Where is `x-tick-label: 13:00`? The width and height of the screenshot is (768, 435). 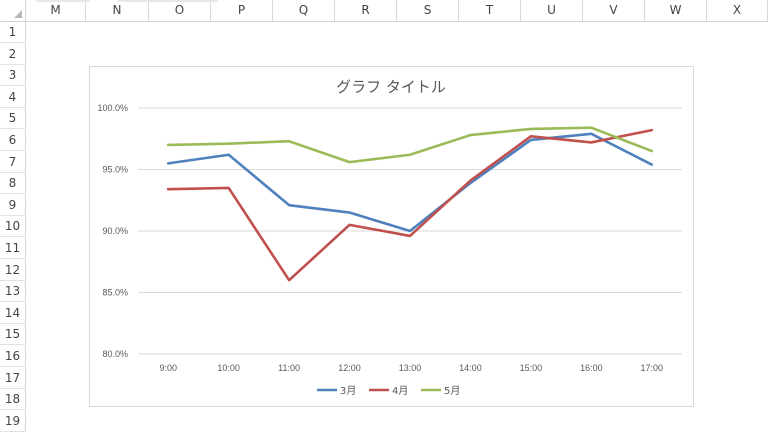
x-tick-label: 13:00 is located at coordinates (410, 368).